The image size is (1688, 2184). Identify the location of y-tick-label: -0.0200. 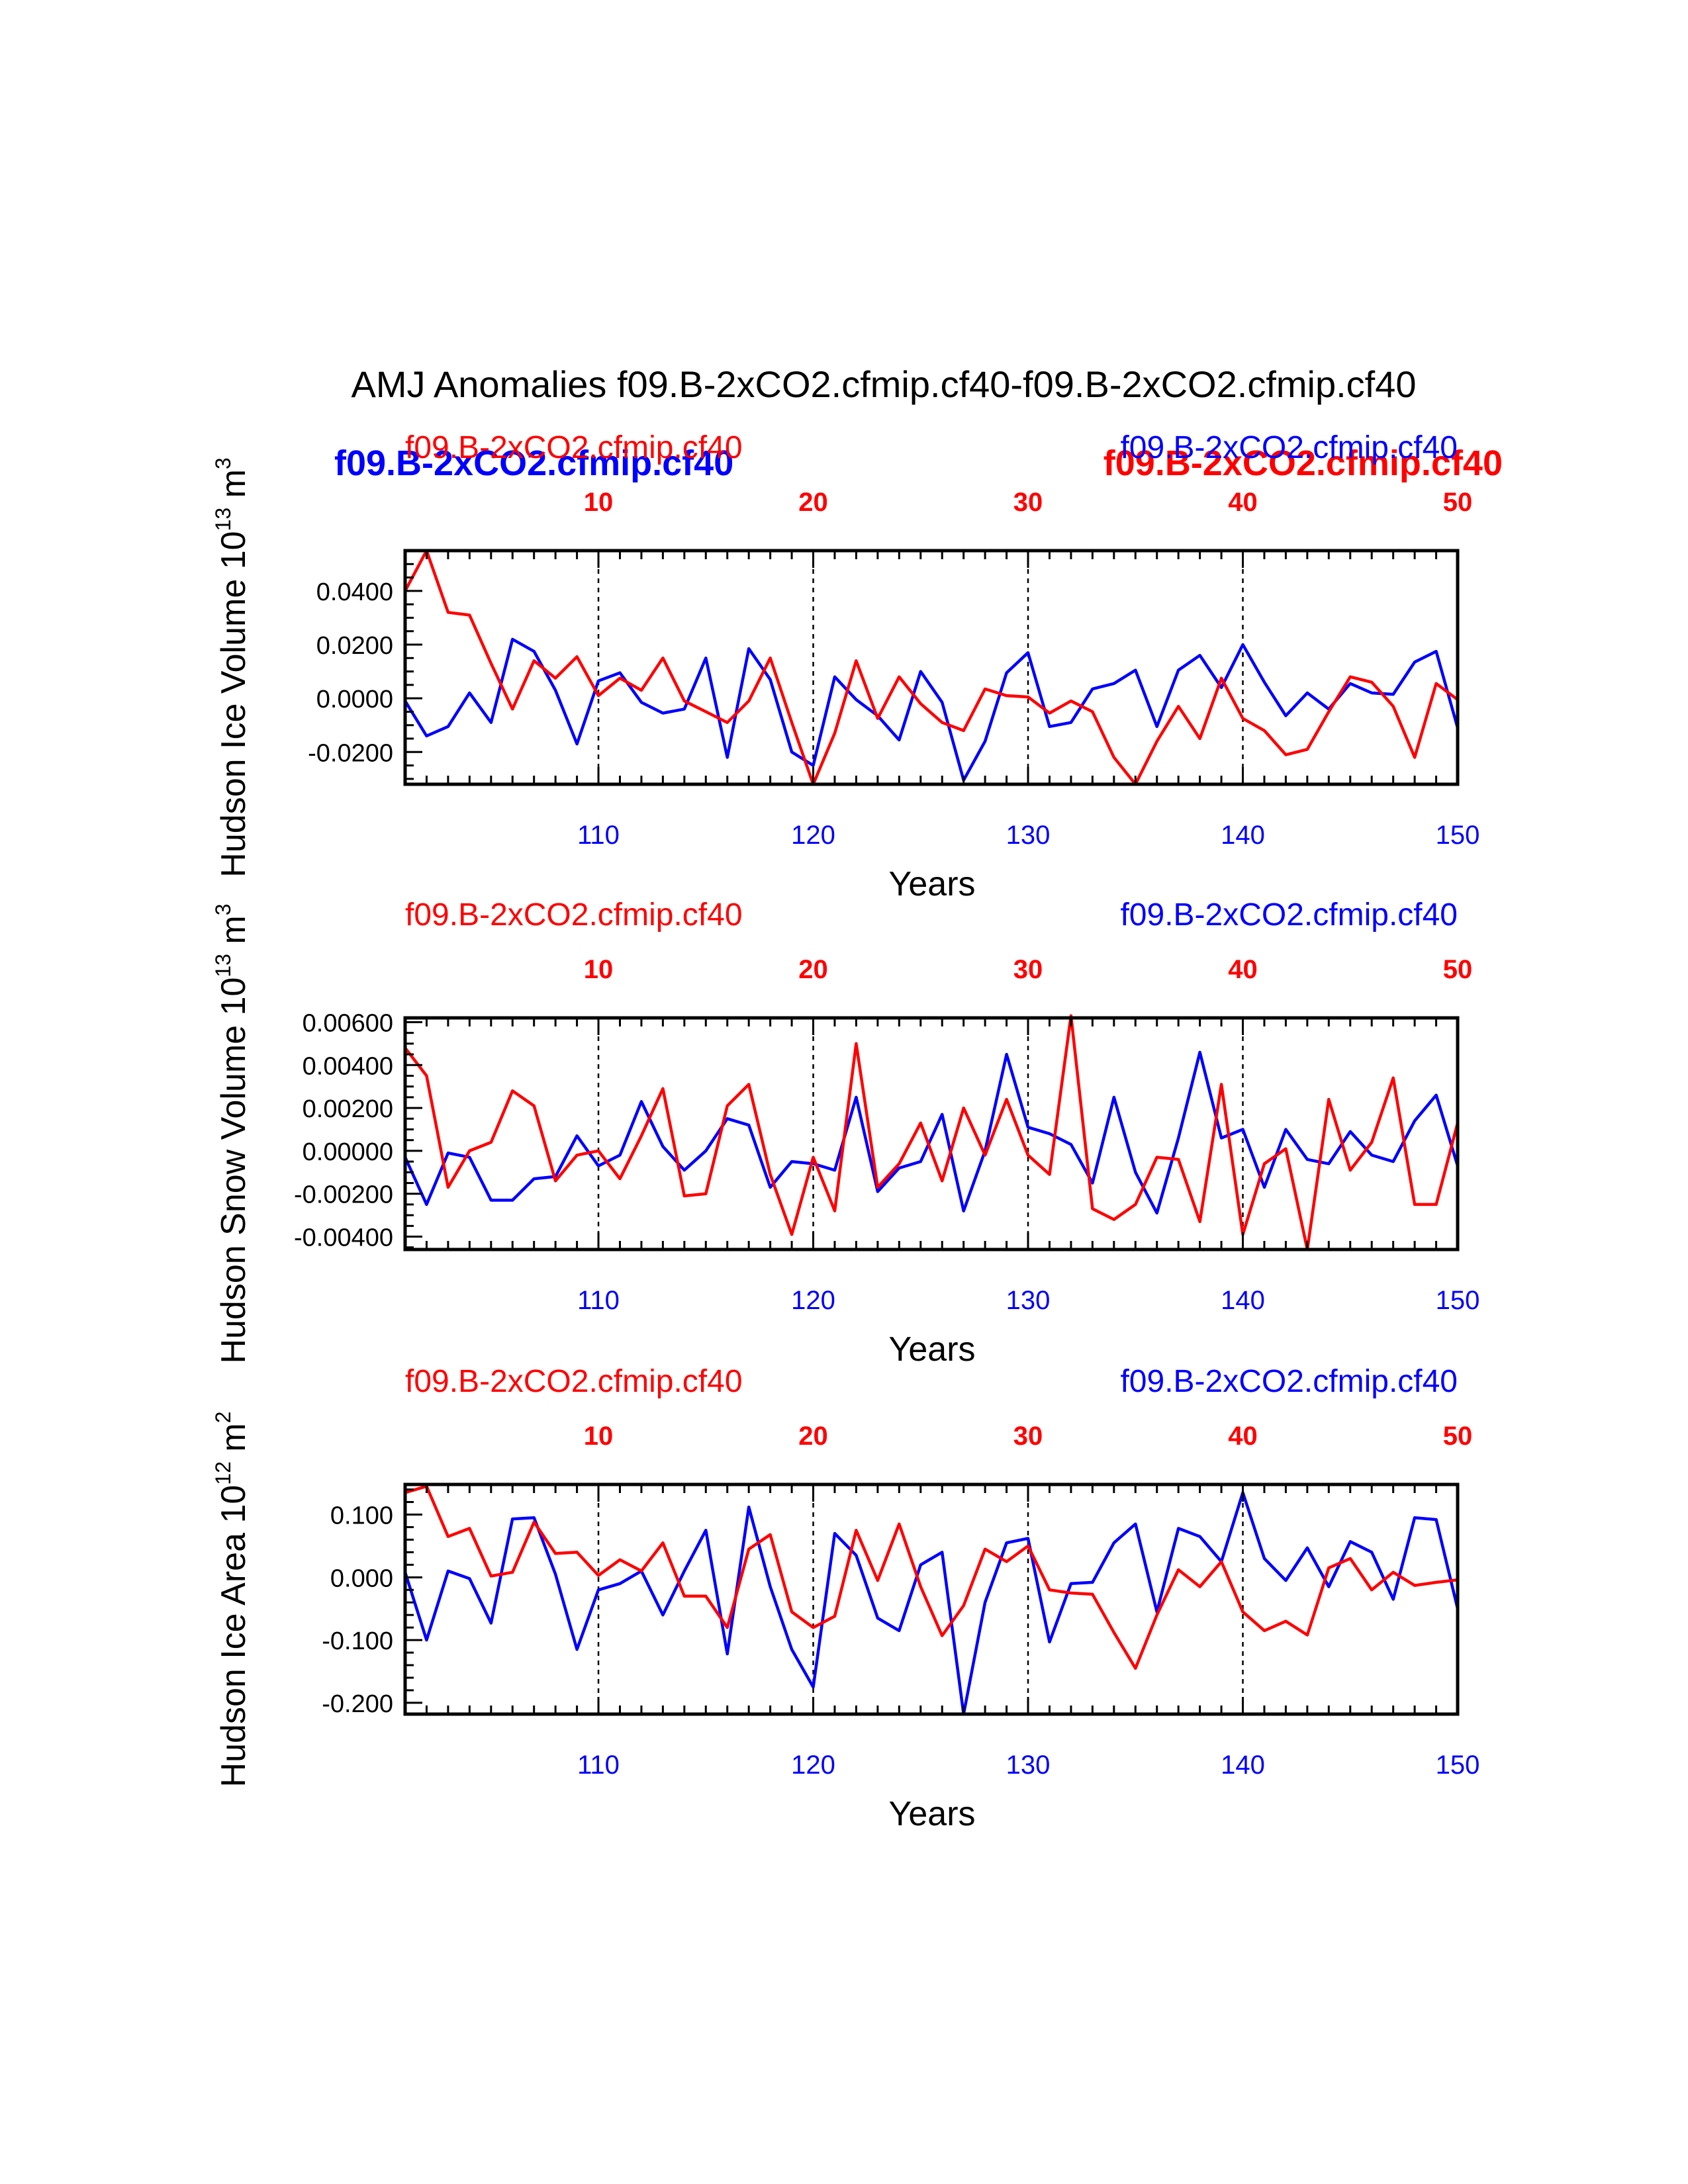
(350, 753).